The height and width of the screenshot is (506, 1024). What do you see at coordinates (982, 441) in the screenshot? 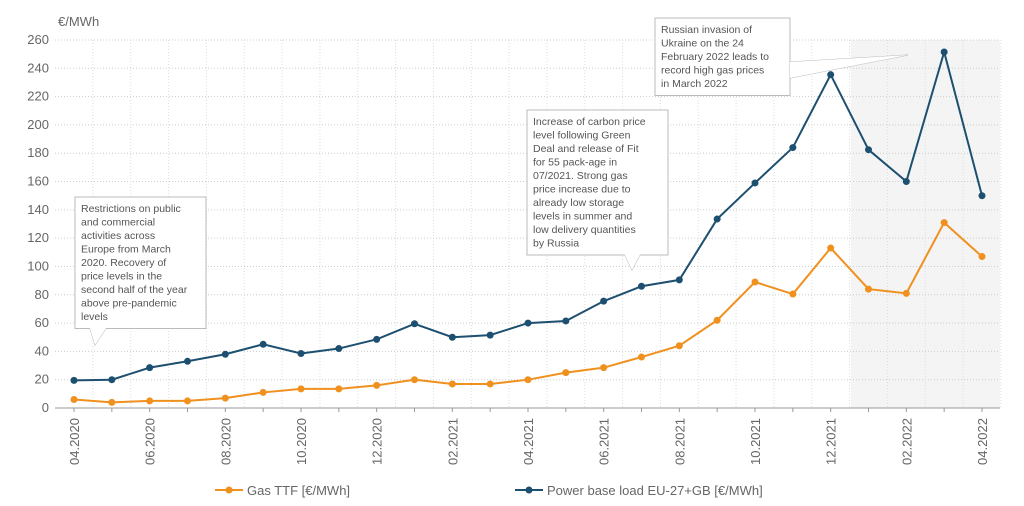
I see `x-tick-label: 04.2022` at bounding box center [982, 441].